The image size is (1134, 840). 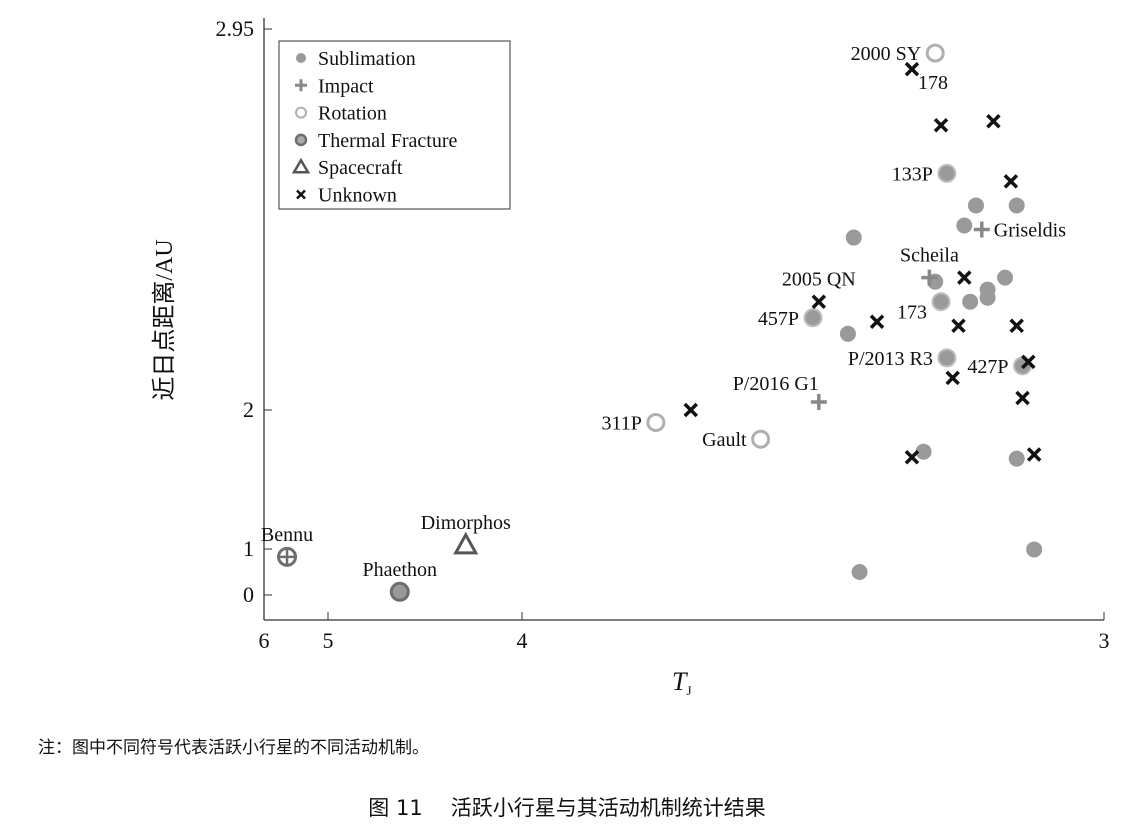 I want to click on point-label: Griseldis, so click(x=1030, y=231).